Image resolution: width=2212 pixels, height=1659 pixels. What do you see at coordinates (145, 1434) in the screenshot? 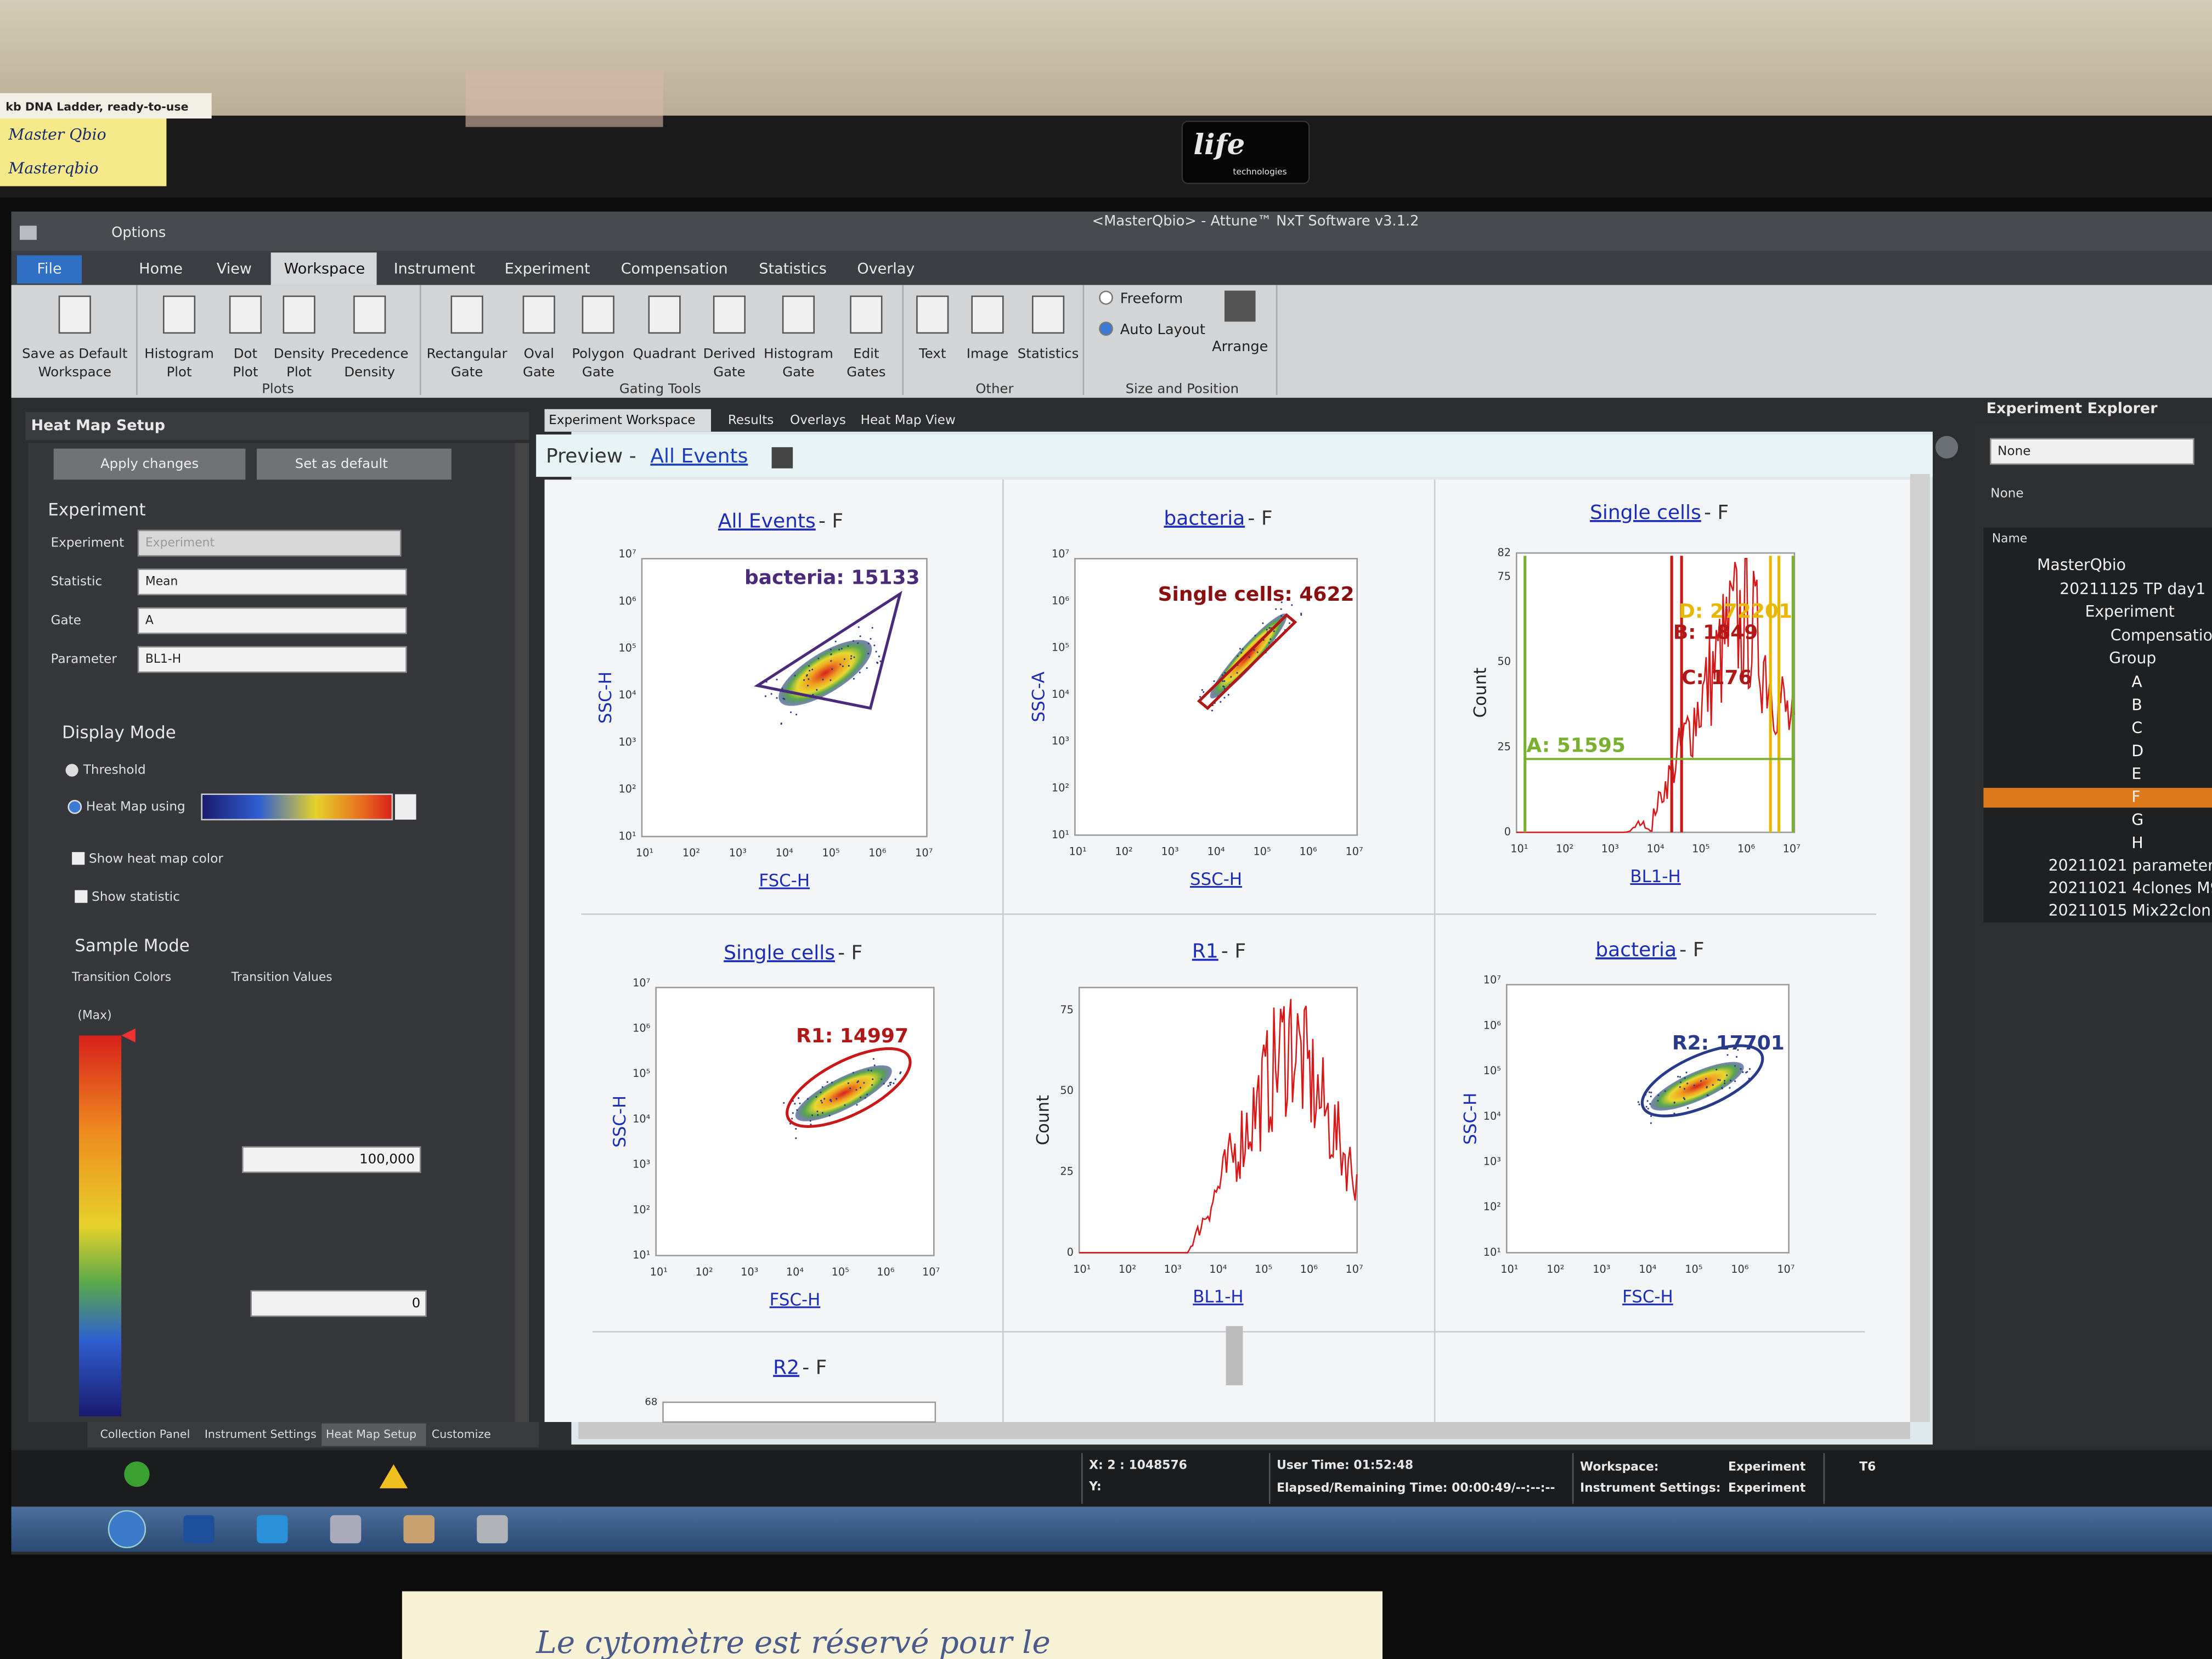
I see `bottom-tab: Collection Panel` at bounding box center [145, 1434].